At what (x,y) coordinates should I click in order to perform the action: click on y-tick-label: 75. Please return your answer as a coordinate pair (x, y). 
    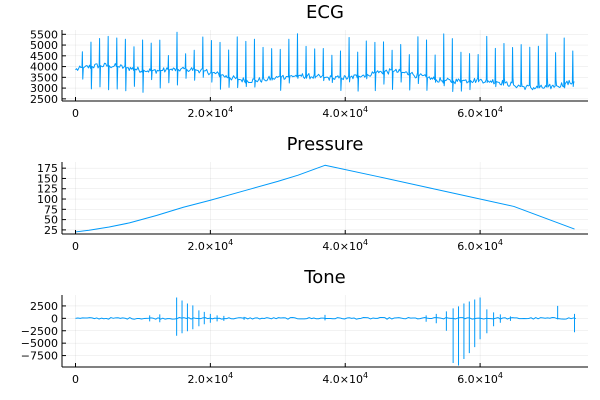
    Looking at the image, I should click on (51, 209).